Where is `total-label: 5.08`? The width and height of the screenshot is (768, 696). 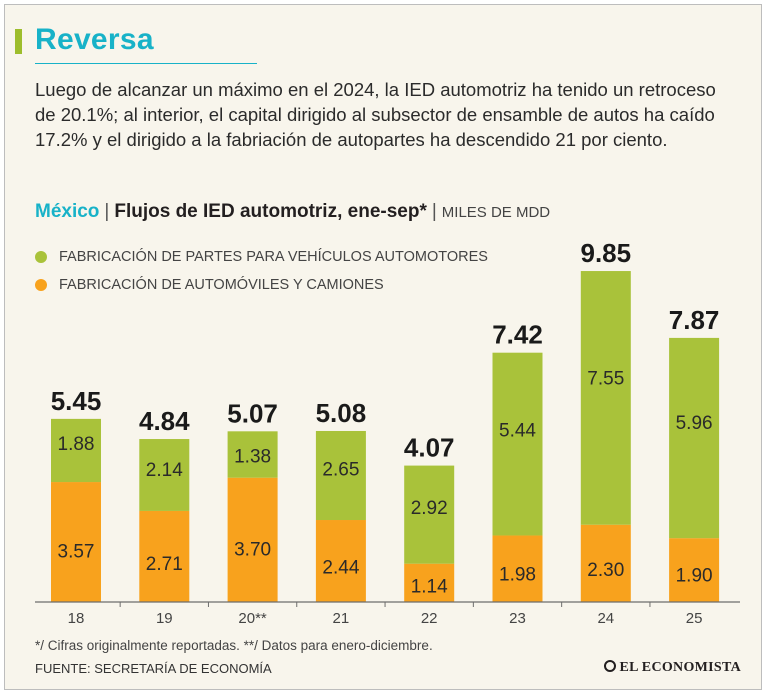
total-label: 5.08 is located at coordinates (341, 413).